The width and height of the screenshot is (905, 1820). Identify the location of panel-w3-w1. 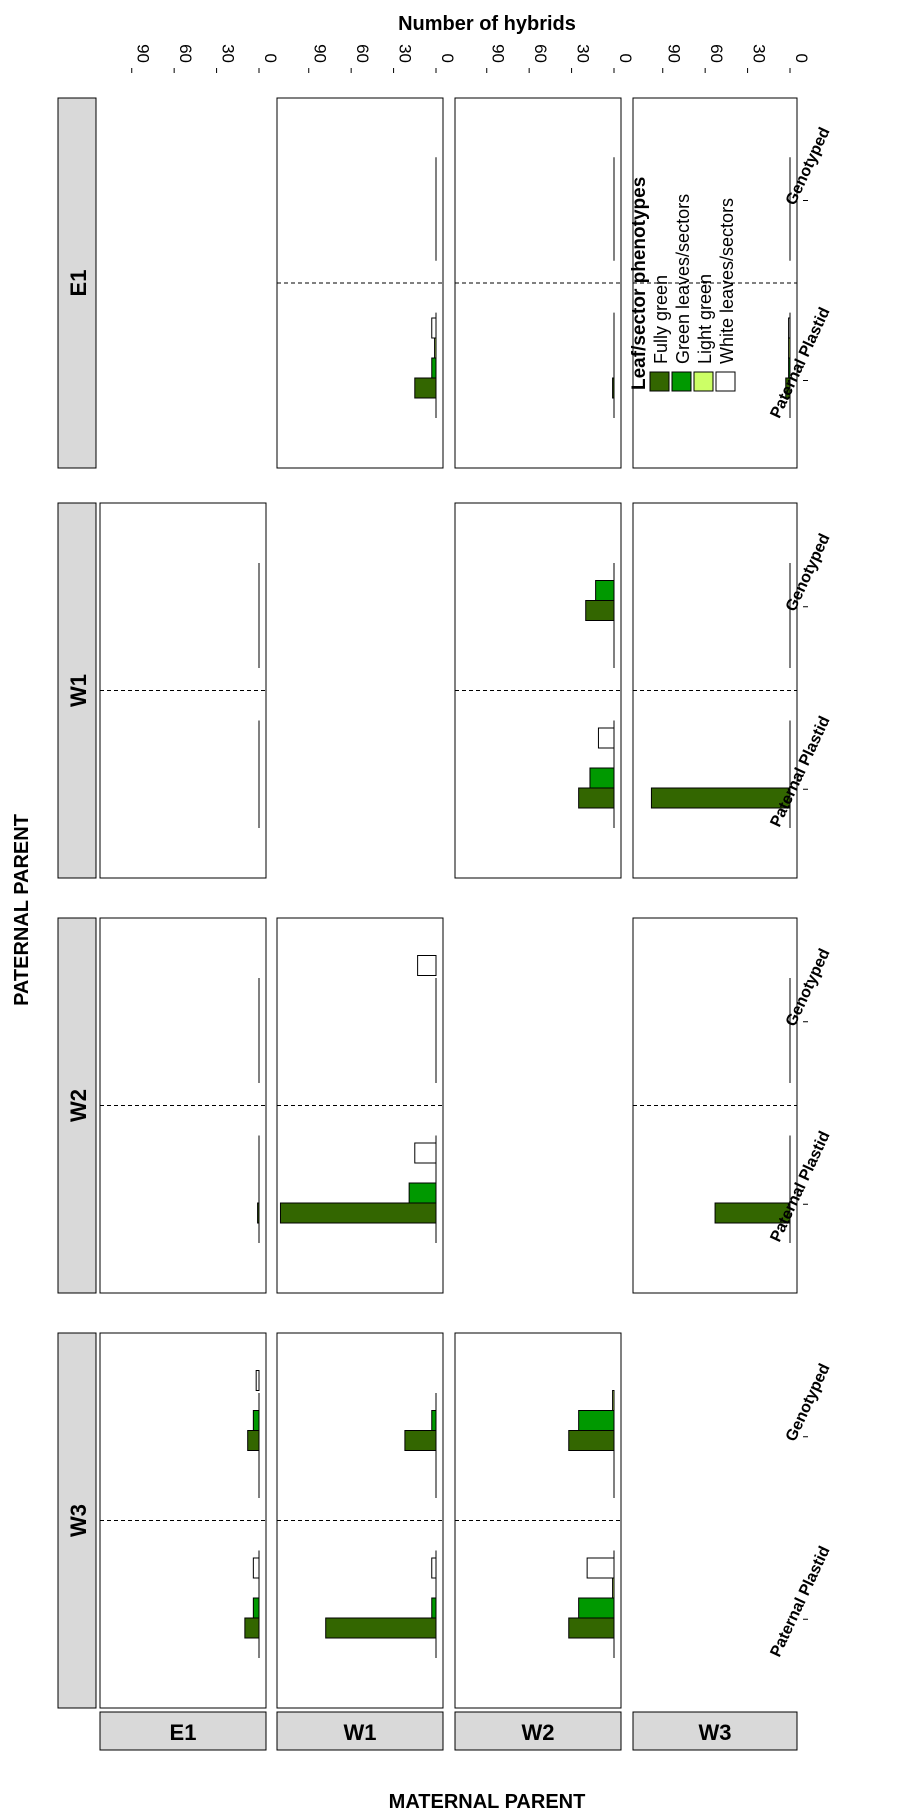
(360, 1520).